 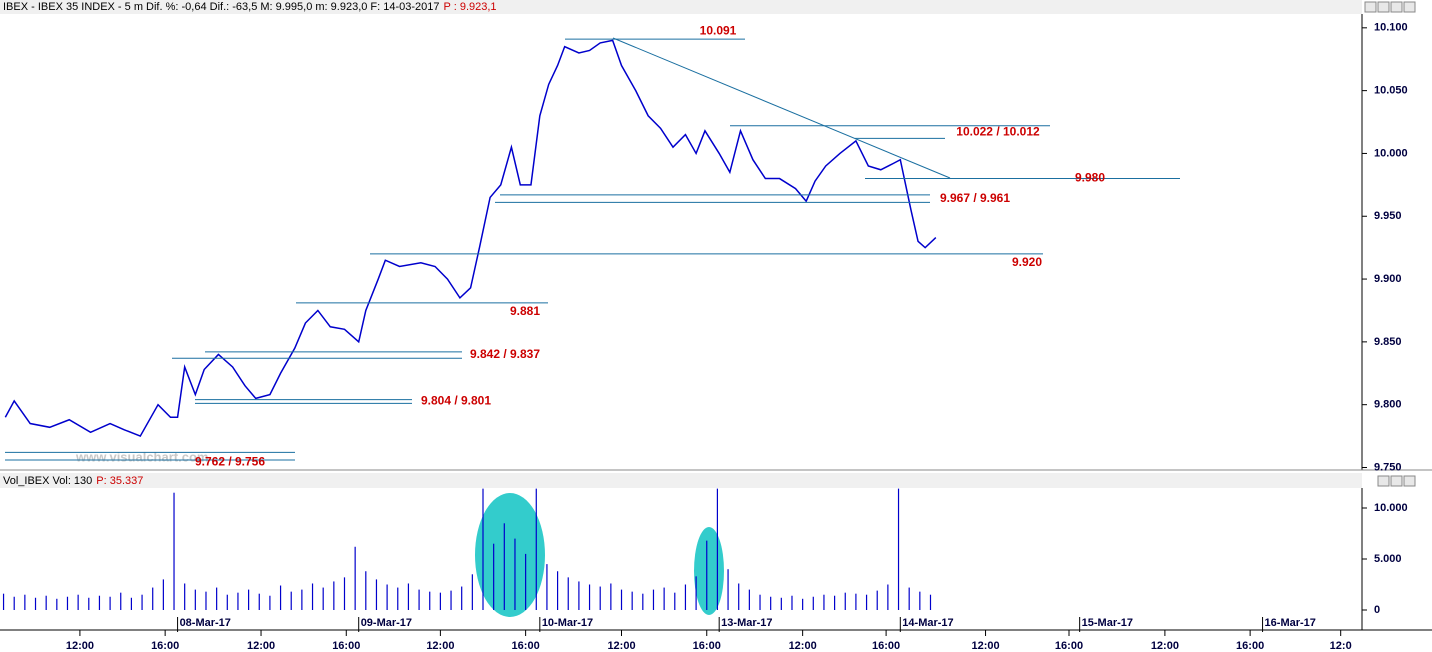 What do you see at coordinates (1391, 91) in the screenshot?
I see `y-tick-label: 10.050` at bounding box center [1391, 91].